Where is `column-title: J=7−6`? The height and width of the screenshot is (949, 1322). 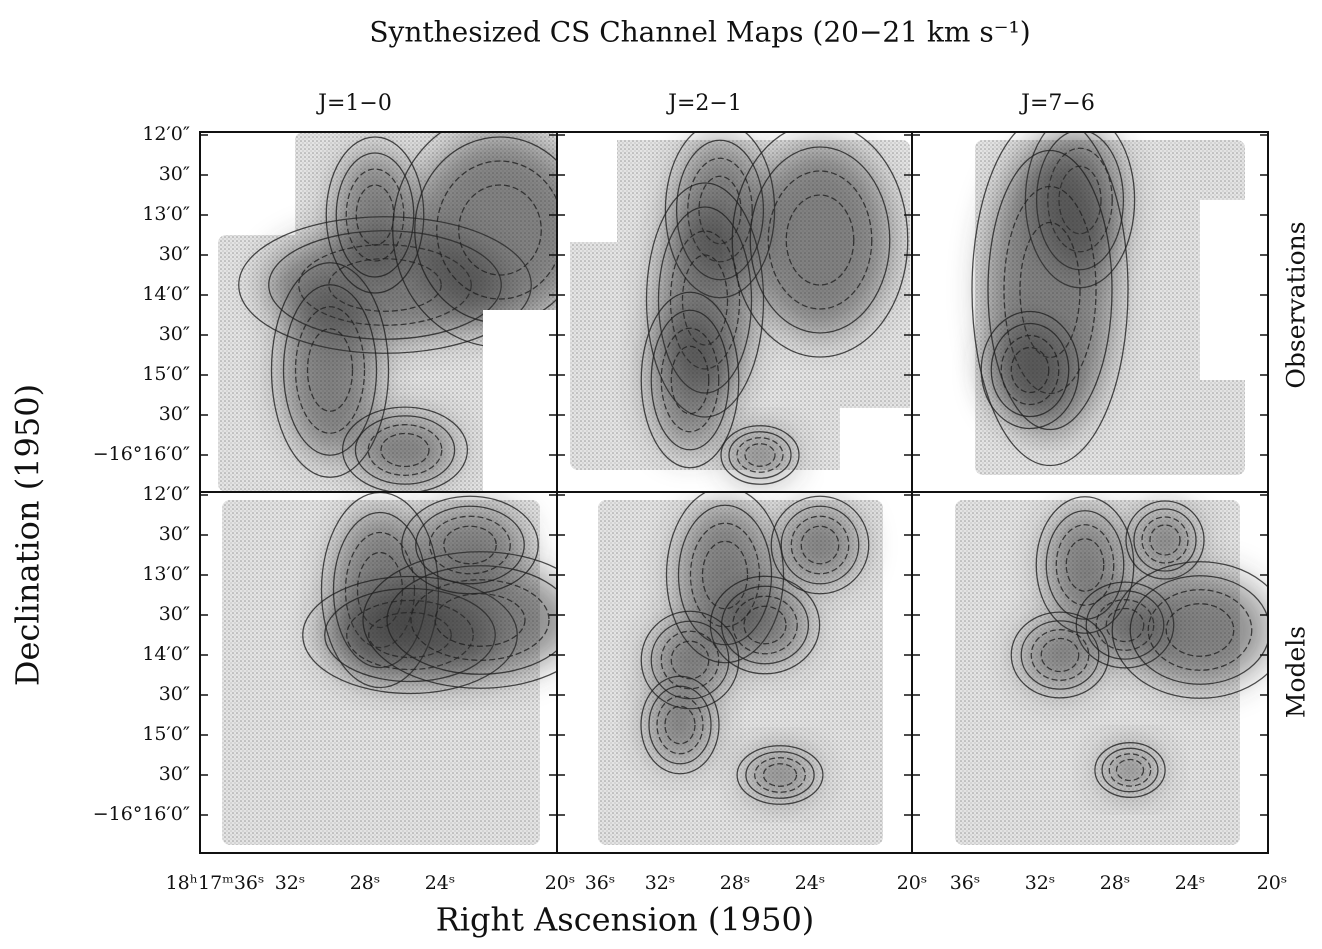 column-title: J=7−6 is located at coordinates (1057, 103).